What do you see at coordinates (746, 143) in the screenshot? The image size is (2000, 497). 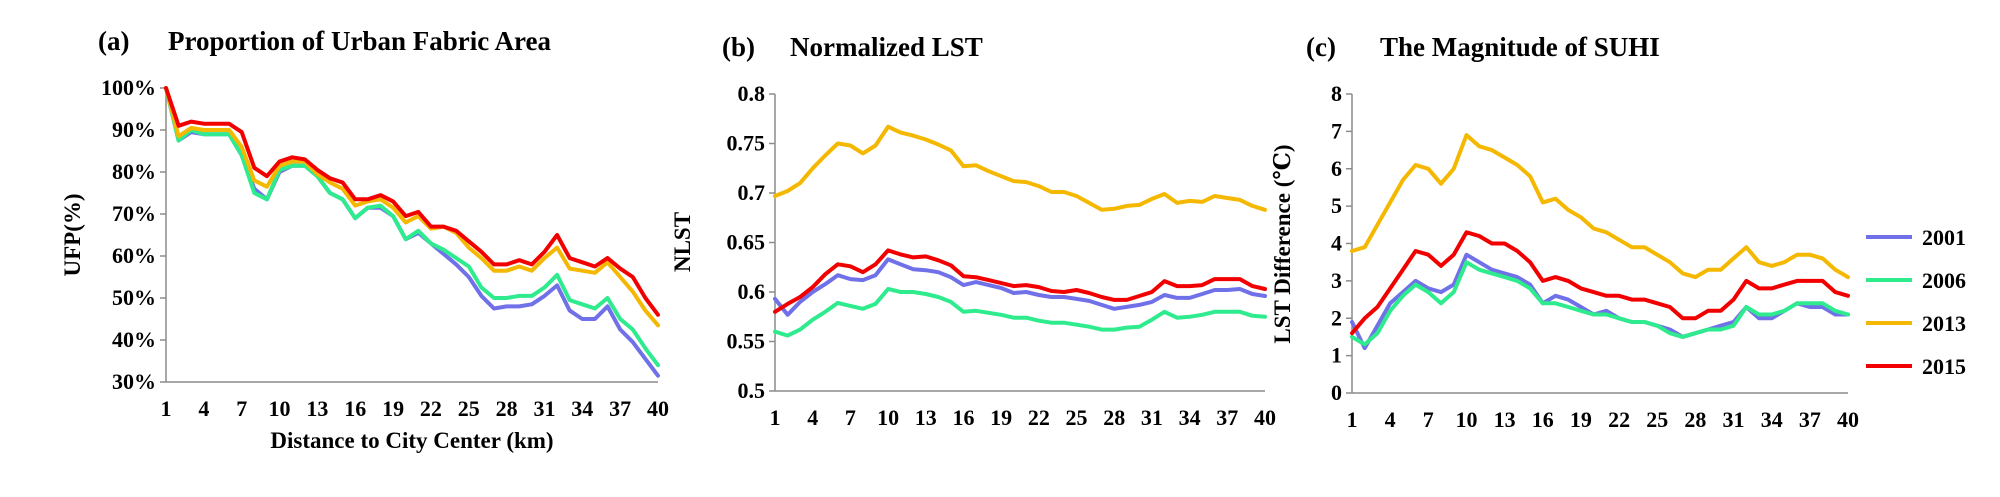 I see `y-tick-label: 0.75` at bounding box center [746, 143].